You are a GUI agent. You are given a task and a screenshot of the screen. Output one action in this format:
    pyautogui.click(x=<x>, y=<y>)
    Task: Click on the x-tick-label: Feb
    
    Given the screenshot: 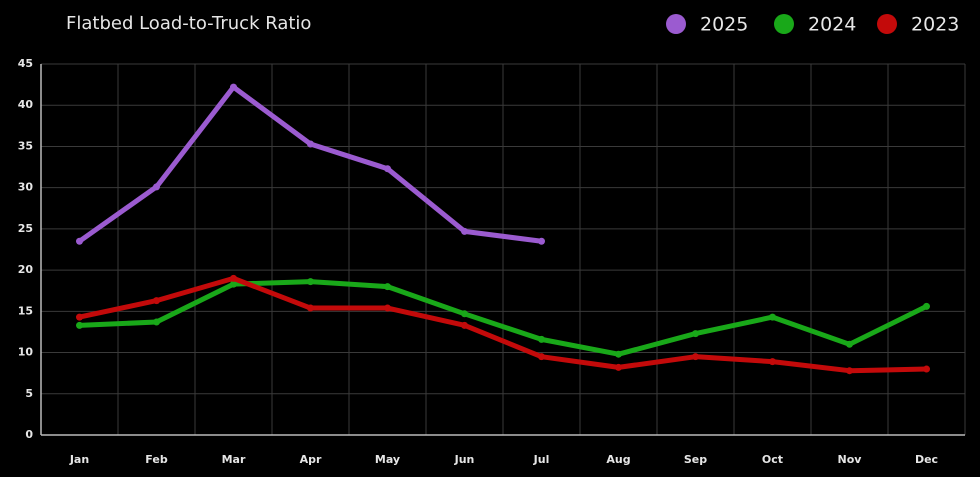 What is the action you would take?
    pyautogui.click(x=156, y=459)
    